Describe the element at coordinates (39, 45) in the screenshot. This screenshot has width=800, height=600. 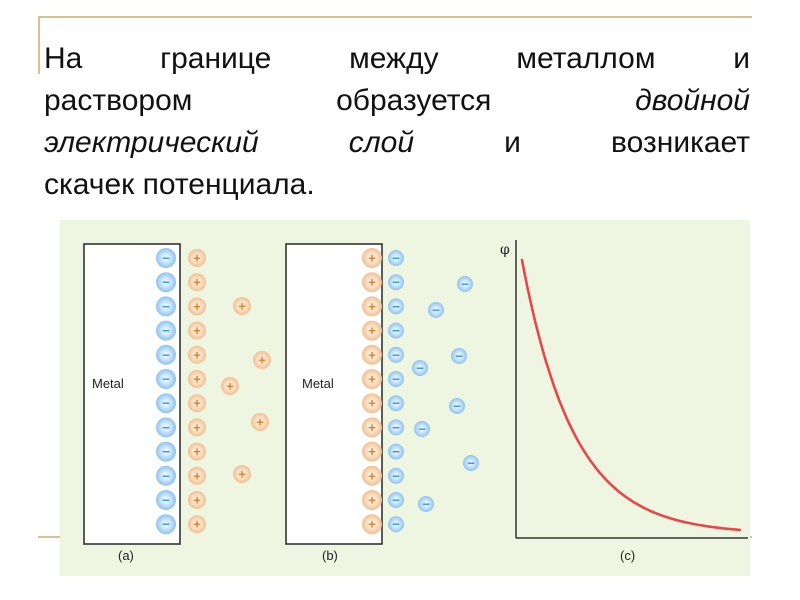
I see `left-rule` at that location.